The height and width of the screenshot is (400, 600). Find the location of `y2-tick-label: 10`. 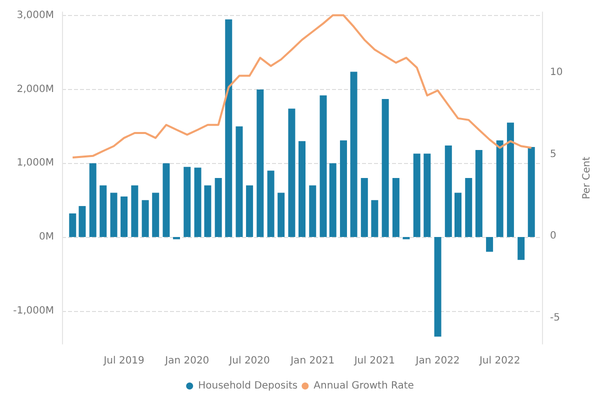

y2-tick-label: 10 is located at coordinates (556, 72).